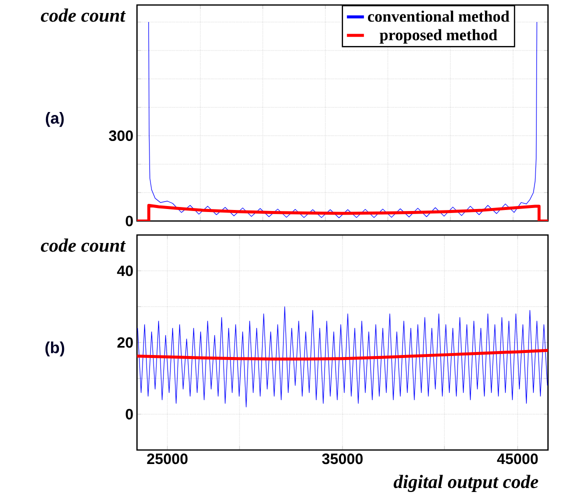  What do you see at coordinates (439, 16) in the screenshot?
I see `legend-label: conventional method` at bounding box center [439, 16].